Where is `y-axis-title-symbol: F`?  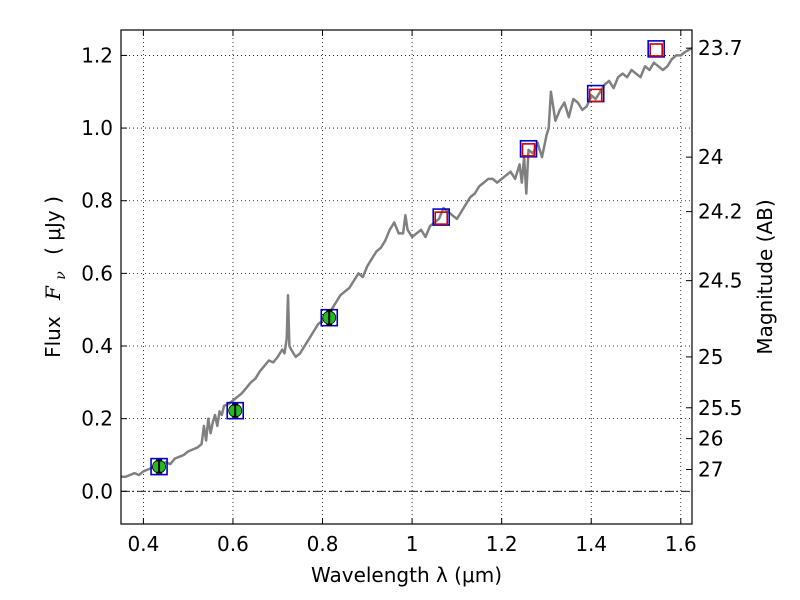 y-axis-title-symbol: F is located at coordinates (53, 293).